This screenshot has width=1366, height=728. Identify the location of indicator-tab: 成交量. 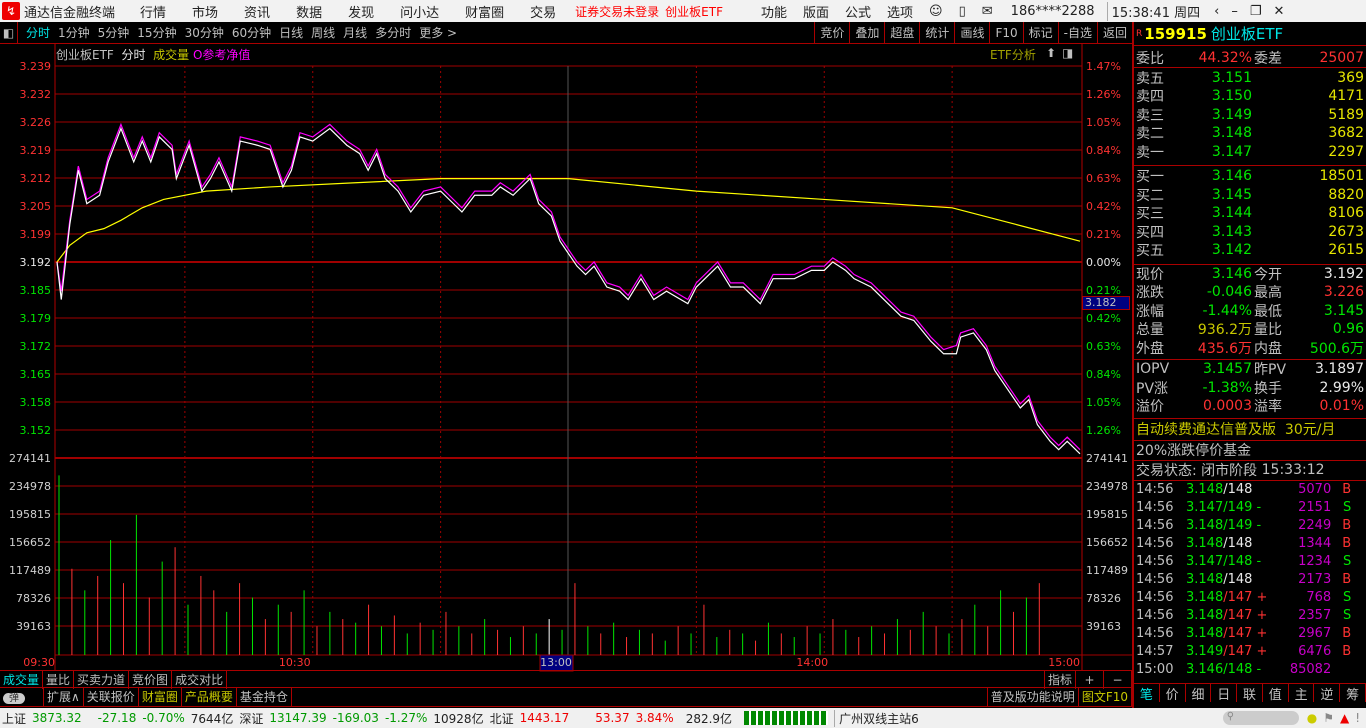
(22, 680).